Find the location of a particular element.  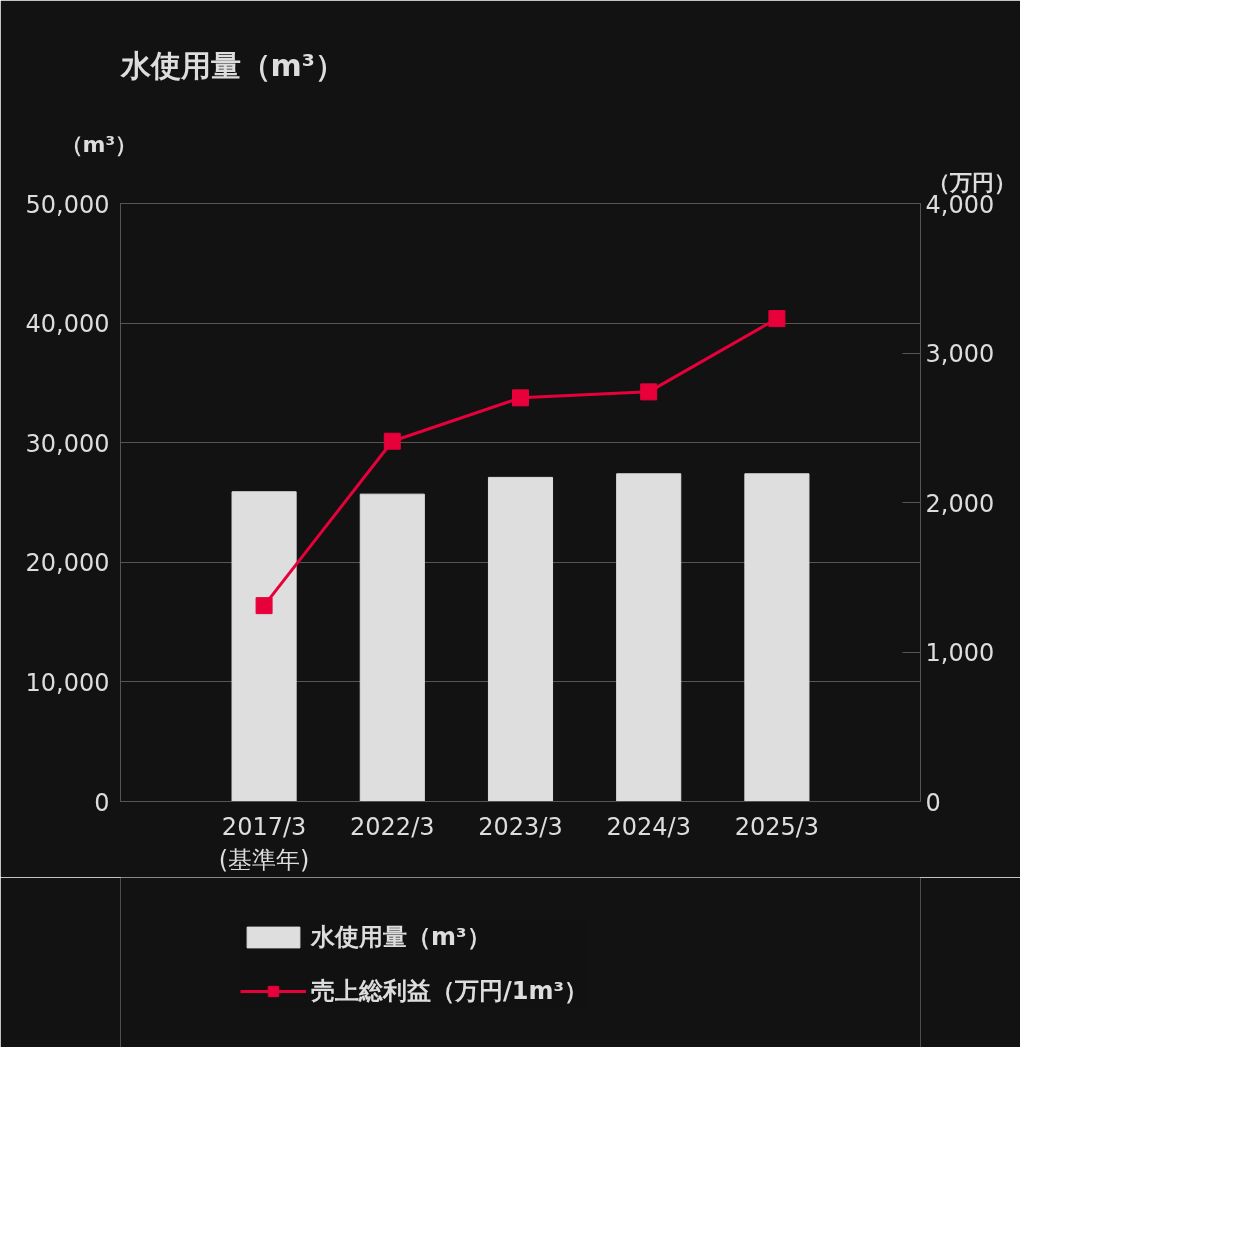

y2-tick-label: 2,000 is located at coordinates (960, 503).